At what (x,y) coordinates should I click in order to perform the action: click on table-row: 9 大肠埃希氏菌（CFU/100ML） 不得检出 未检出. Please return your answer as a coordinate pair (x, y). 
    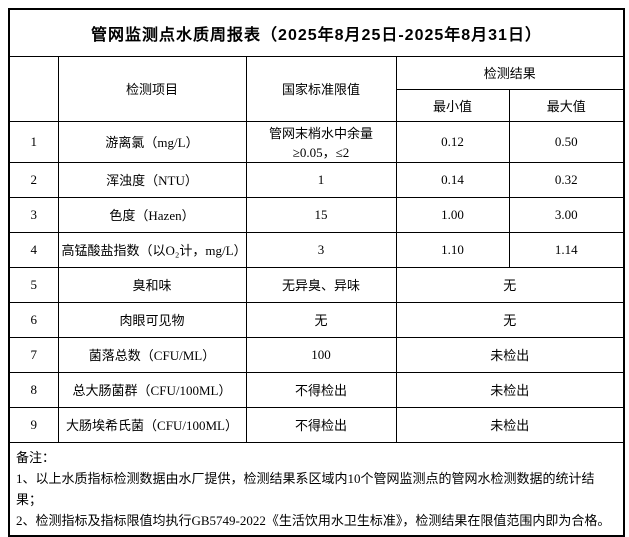
    Looking at the image, I should click on (316, 424).